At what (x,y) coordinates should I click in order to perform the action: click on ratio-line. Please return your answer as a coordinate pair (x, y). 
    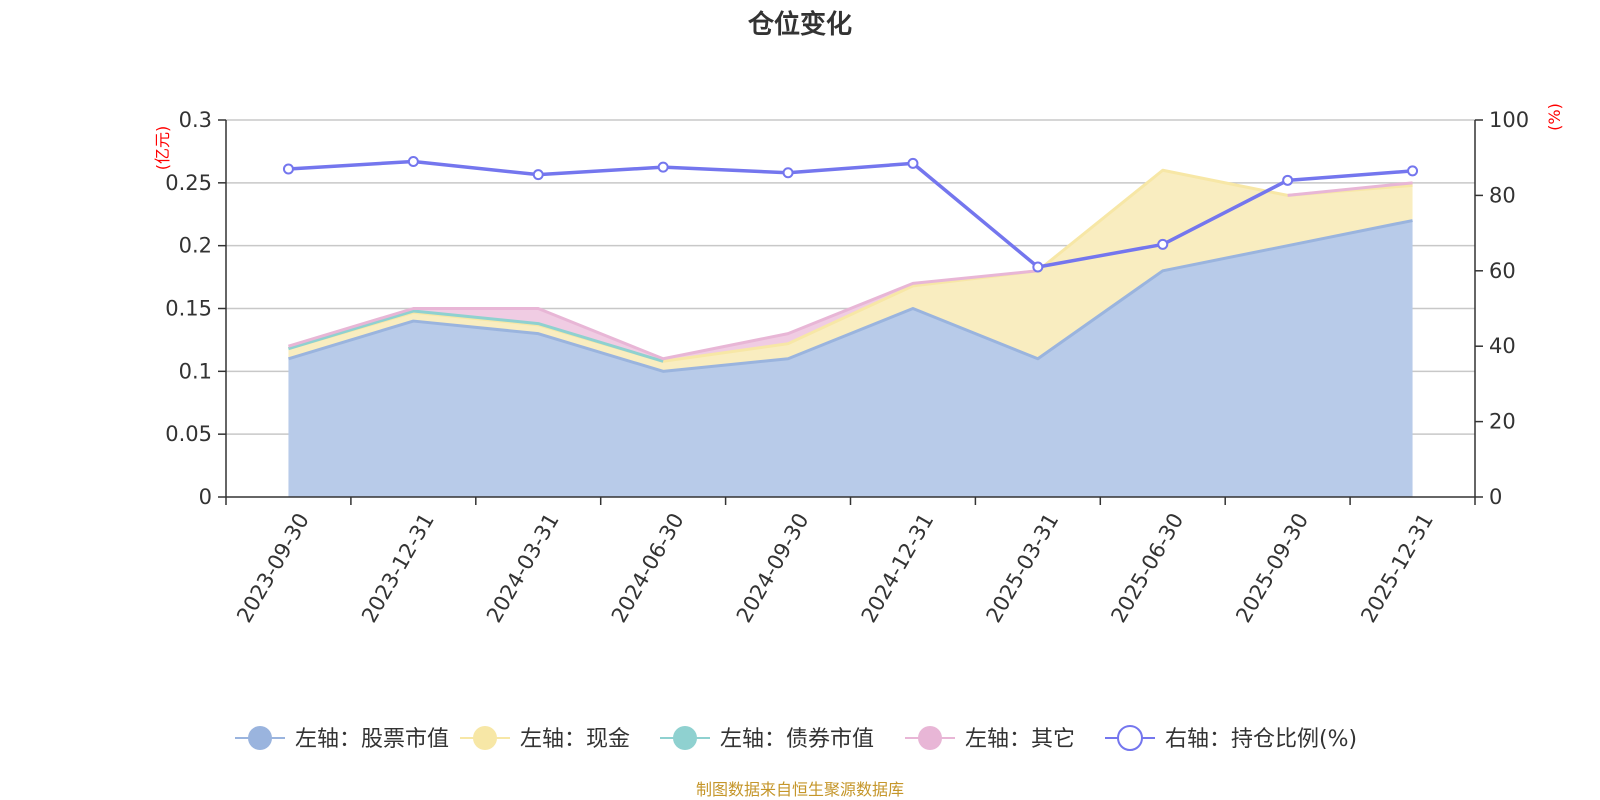
    Looking at the image, I should click on (850, 214).